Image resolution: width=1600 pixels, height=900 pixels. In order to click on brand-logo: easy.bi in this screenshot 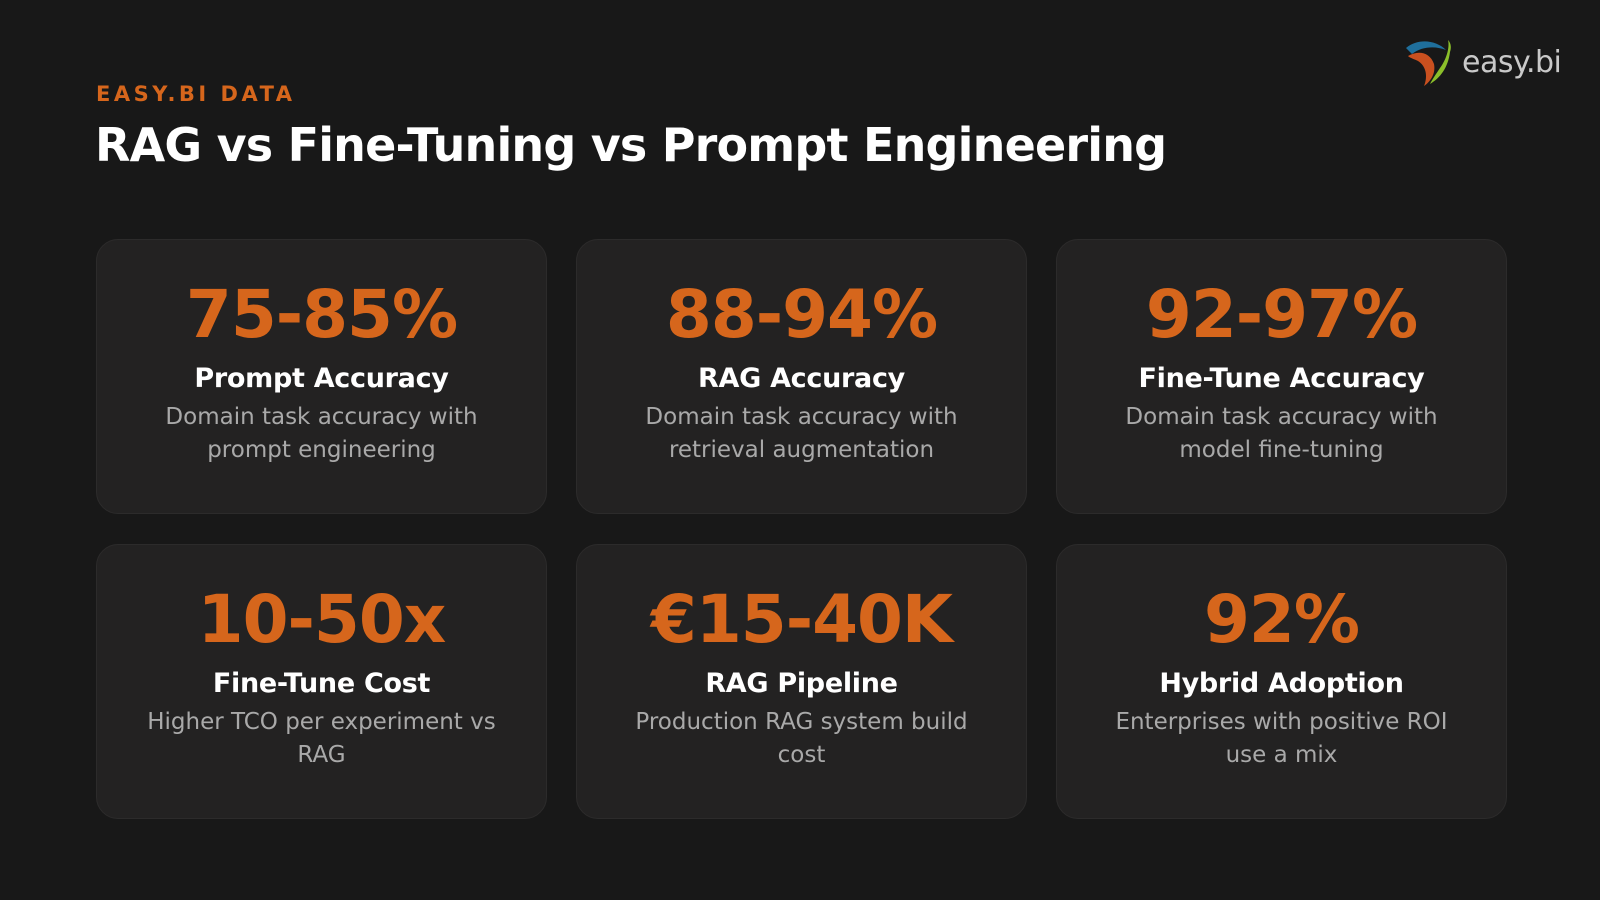, I will do `click(1481, 62)`.